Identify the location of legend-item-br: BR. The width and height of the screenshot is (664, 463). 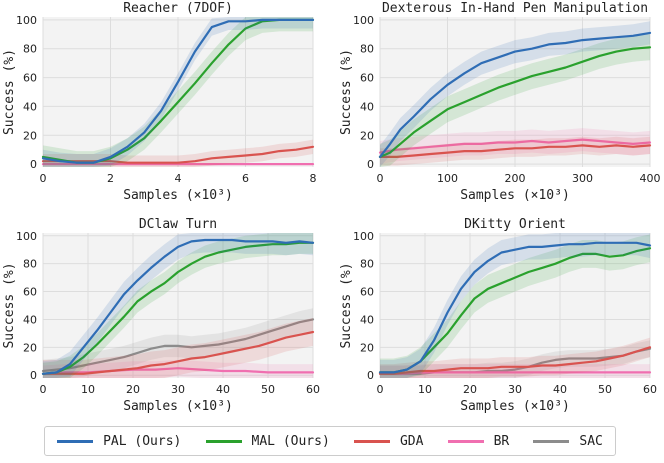
(478, 441).